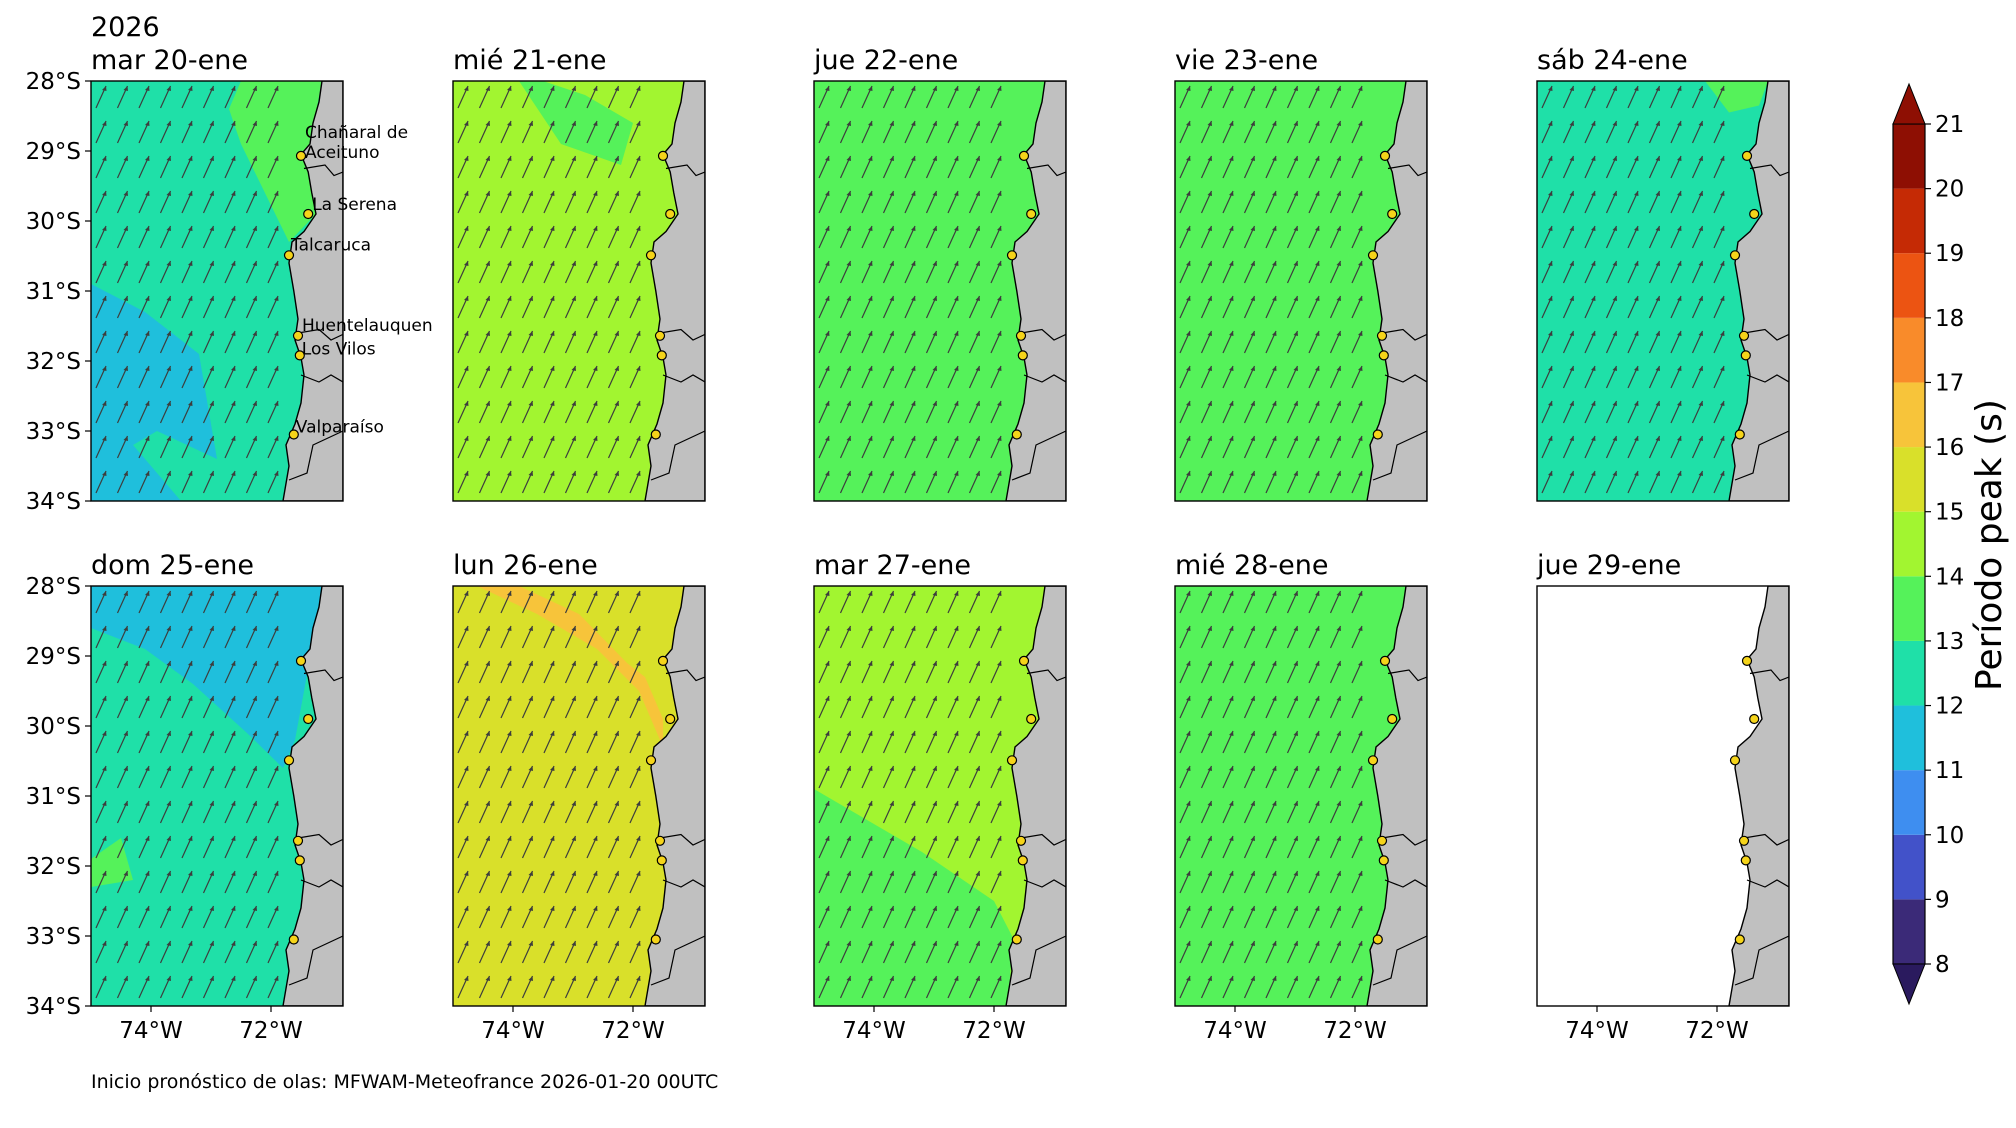 Image resolution: width=2016 pixels, height=1128 pixels. What do you see at coordinates (1949, 642) in the screenshot?
I see `colorbar-tick-label: 13` at bounding box center [1949, 642].